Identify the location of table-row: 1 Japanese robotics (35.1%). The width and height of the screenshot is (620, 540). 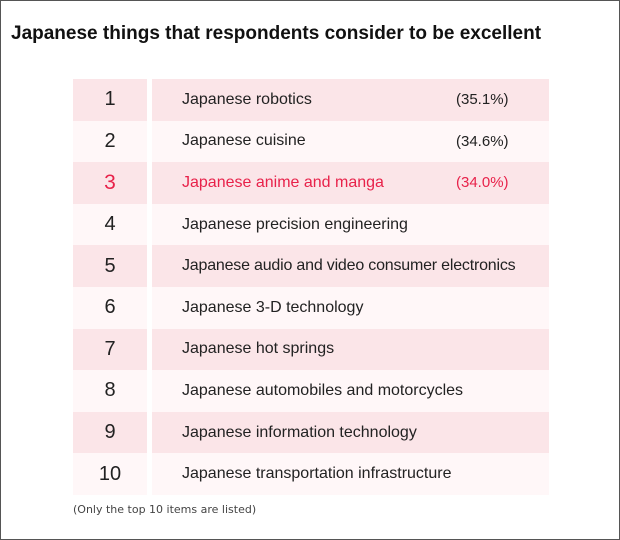
(311, 100).